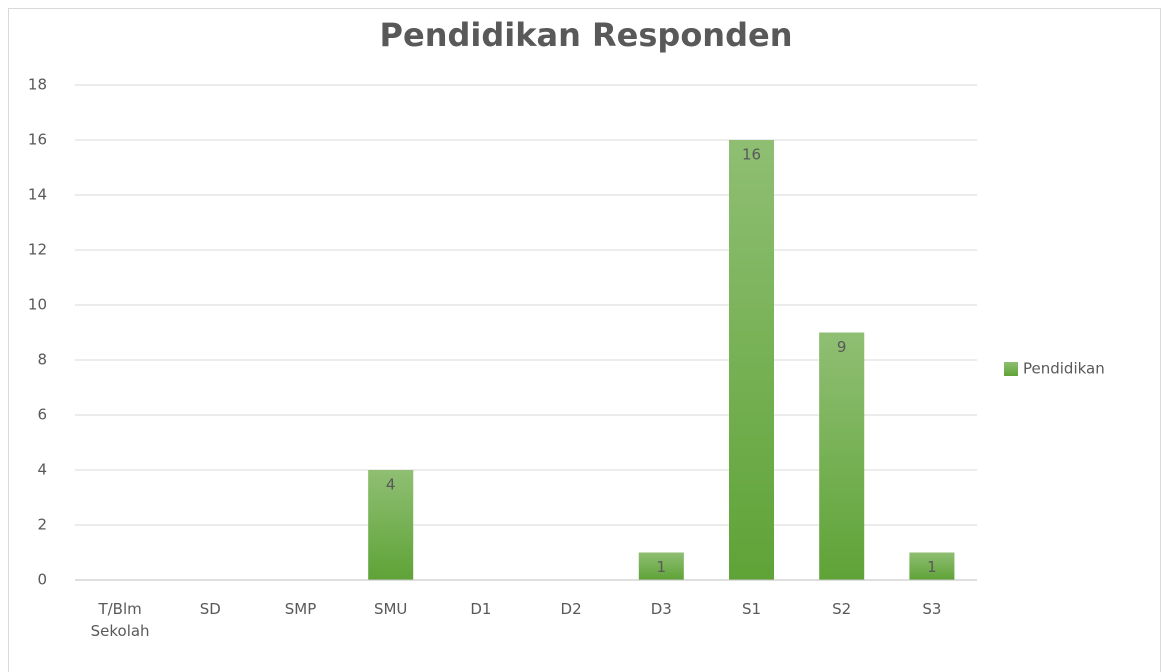 The image size is (1162, 672). I want to click on data-label: 16, so click(751, 155).